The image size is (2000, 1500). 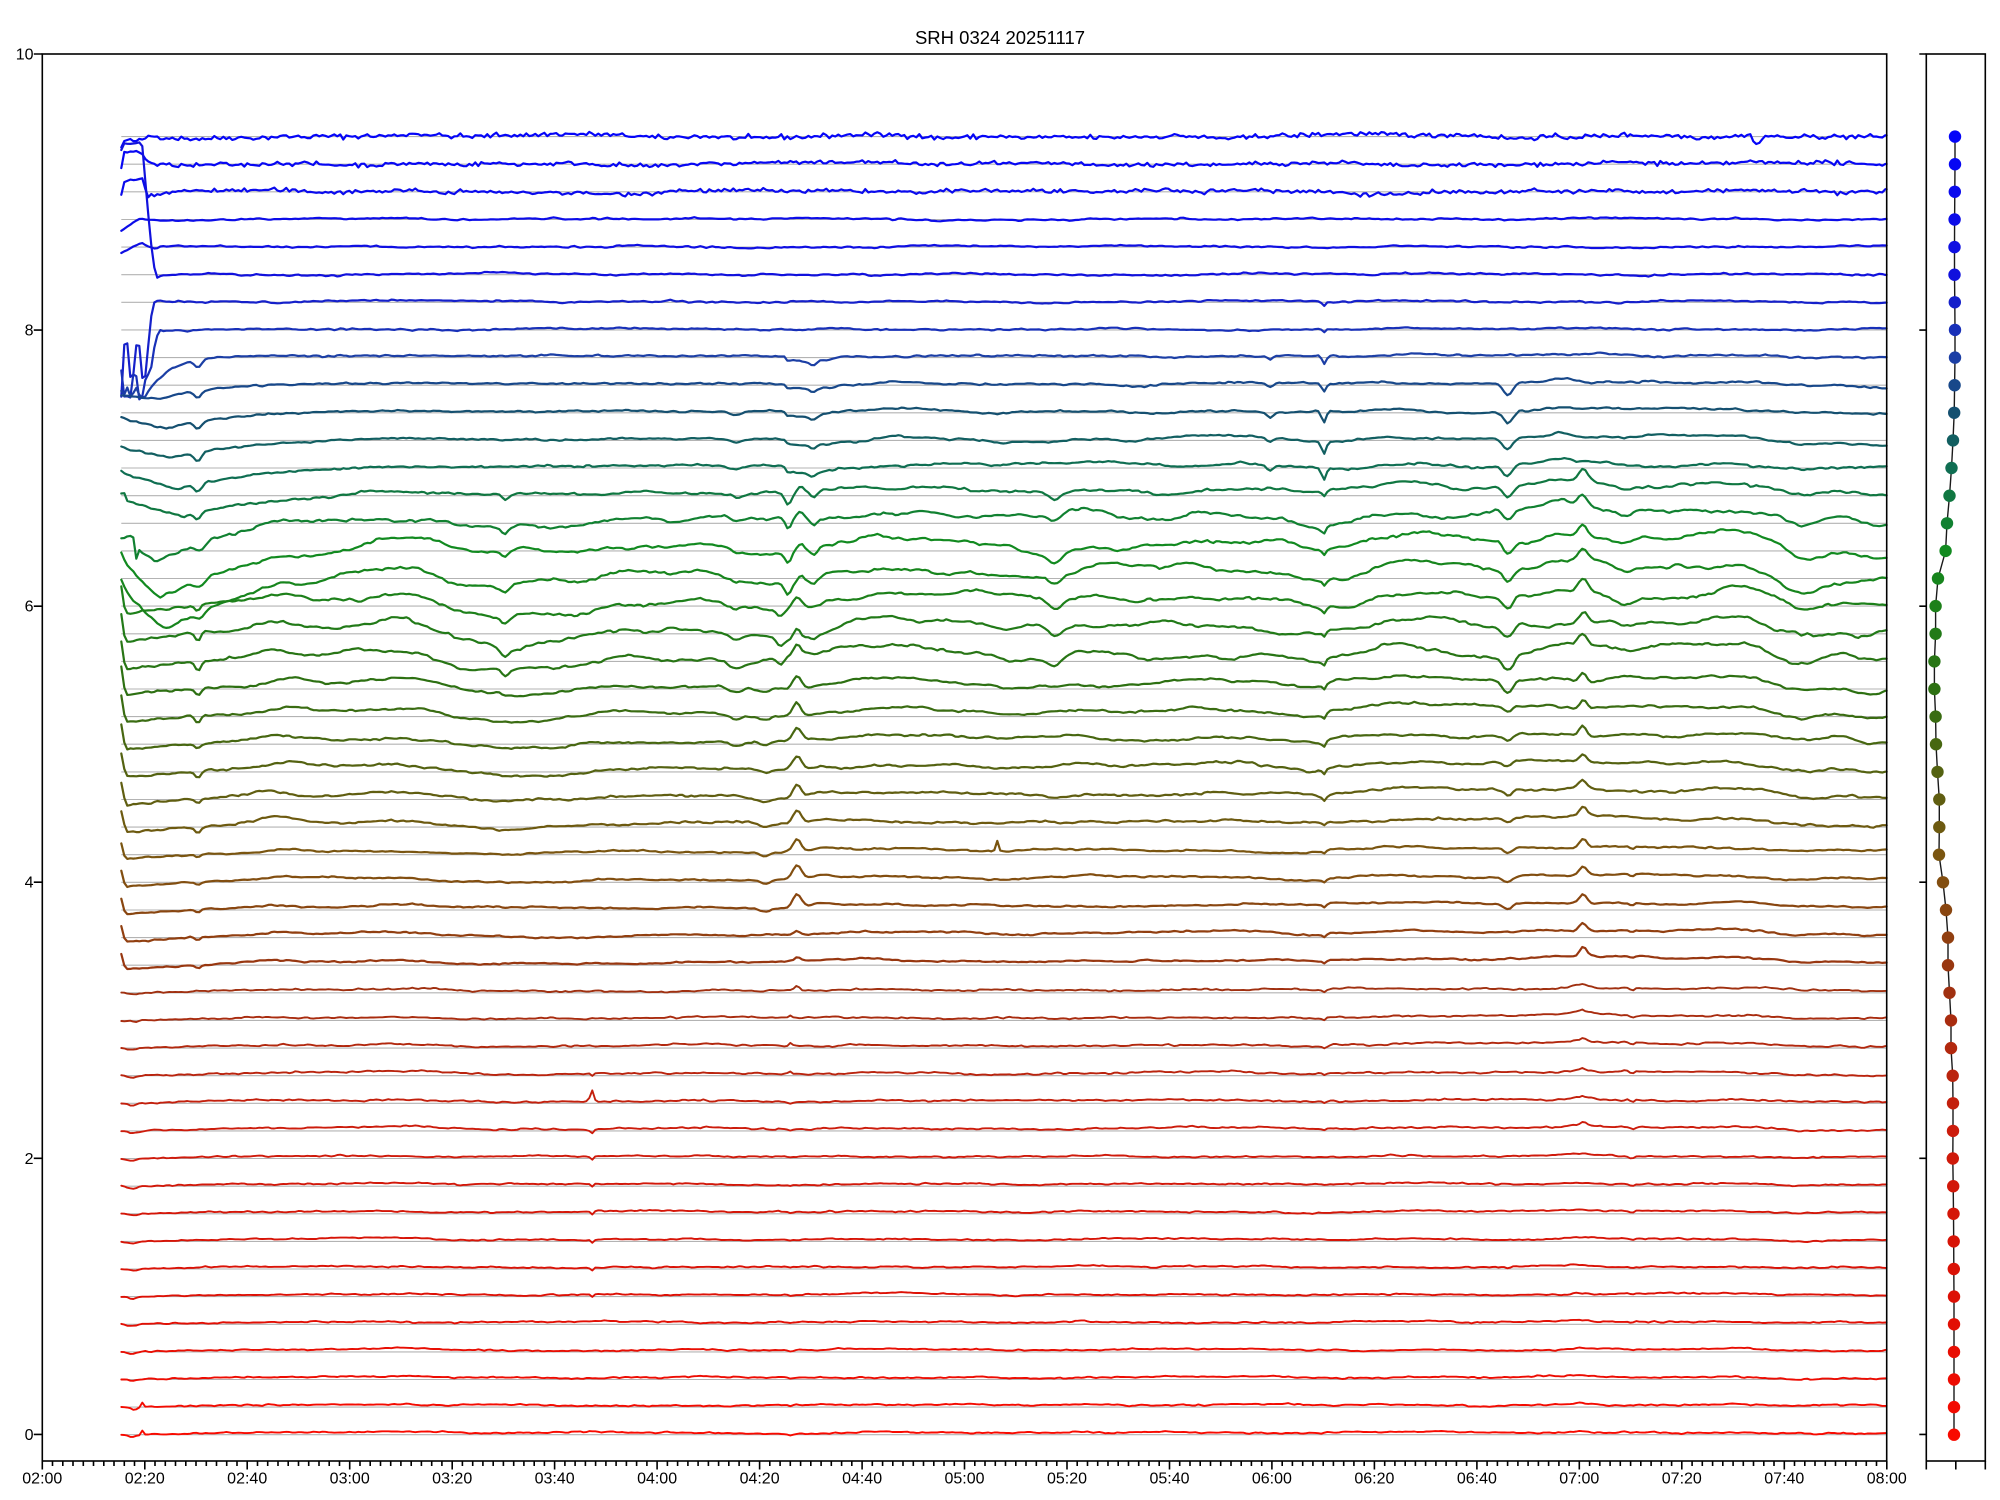 What do you see at coordinates (1477, 1479) in the screenshot?
I see `svg-text: 06:40` at bounding box center [1477, 1479].